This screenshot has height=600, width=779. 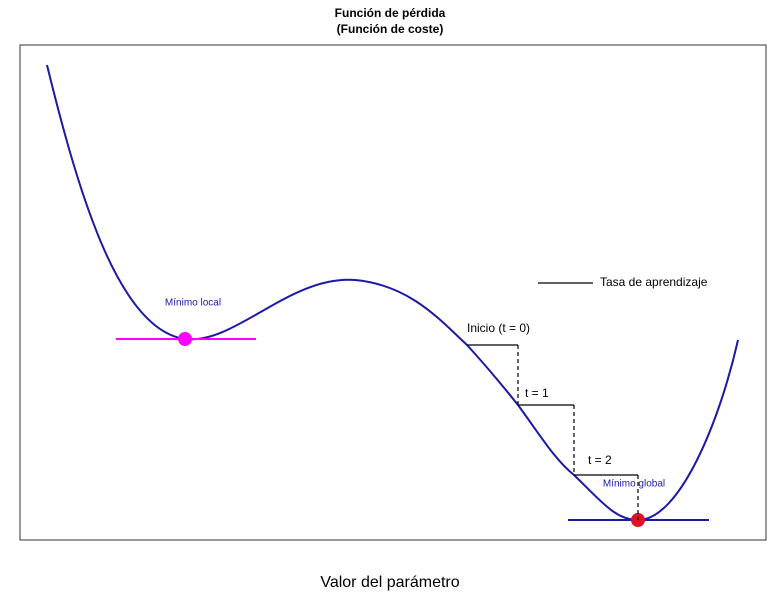 What do you see at coordinates (537, 393) in the screenshot?
I see `annotation: t = 1` at bounding box center [537, 393].